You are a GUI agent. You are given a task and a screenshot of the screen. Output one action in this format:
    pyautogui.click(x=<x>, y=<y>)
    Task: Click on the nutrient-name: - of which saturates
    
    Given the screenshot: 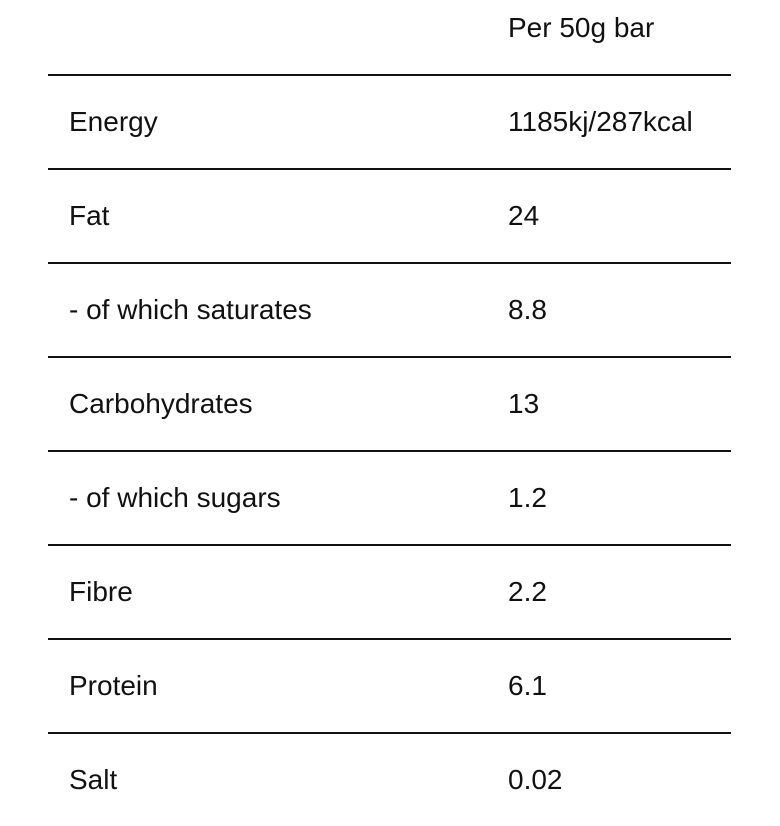 What is the action you would take?
    pyautogui.click(x=190, y=309)
    